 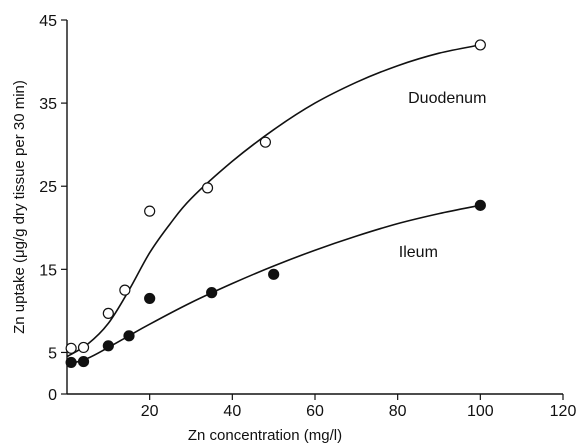 I want to click on x-tick-label: 80, so click(x=398, y=411).